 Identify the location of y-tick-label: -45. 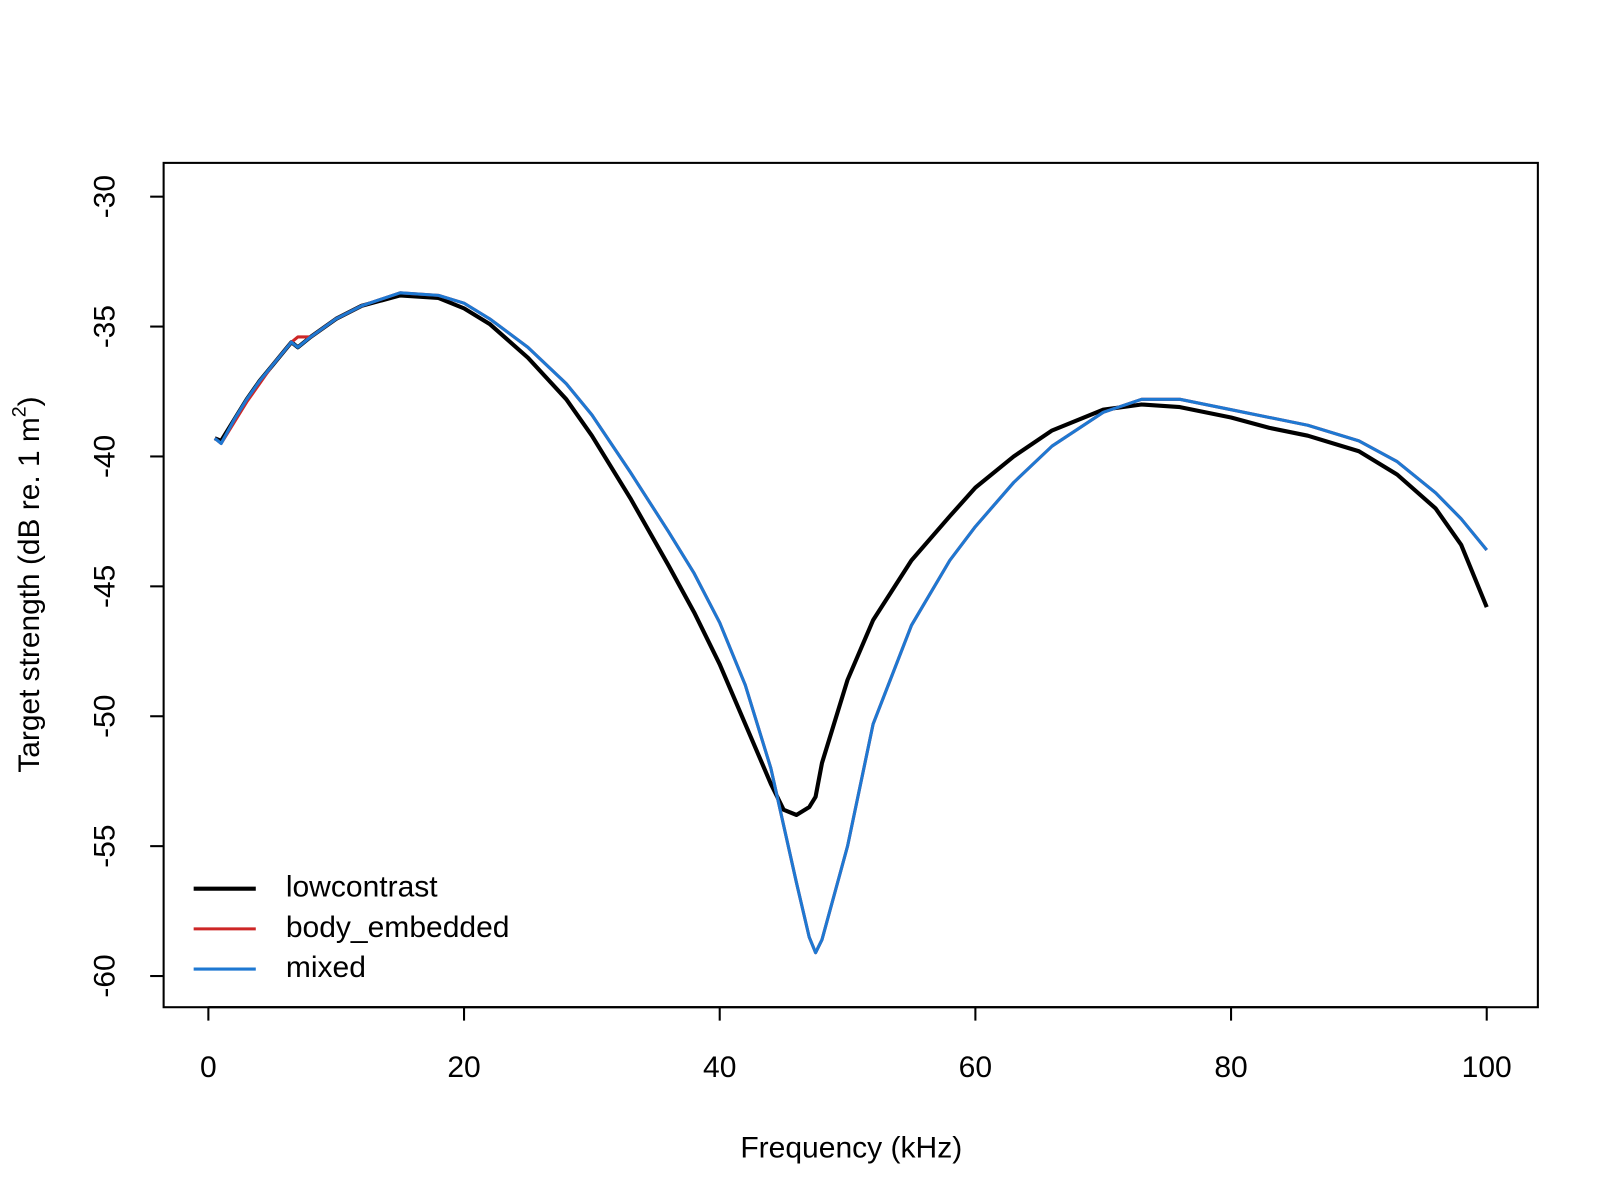
(105, 586).